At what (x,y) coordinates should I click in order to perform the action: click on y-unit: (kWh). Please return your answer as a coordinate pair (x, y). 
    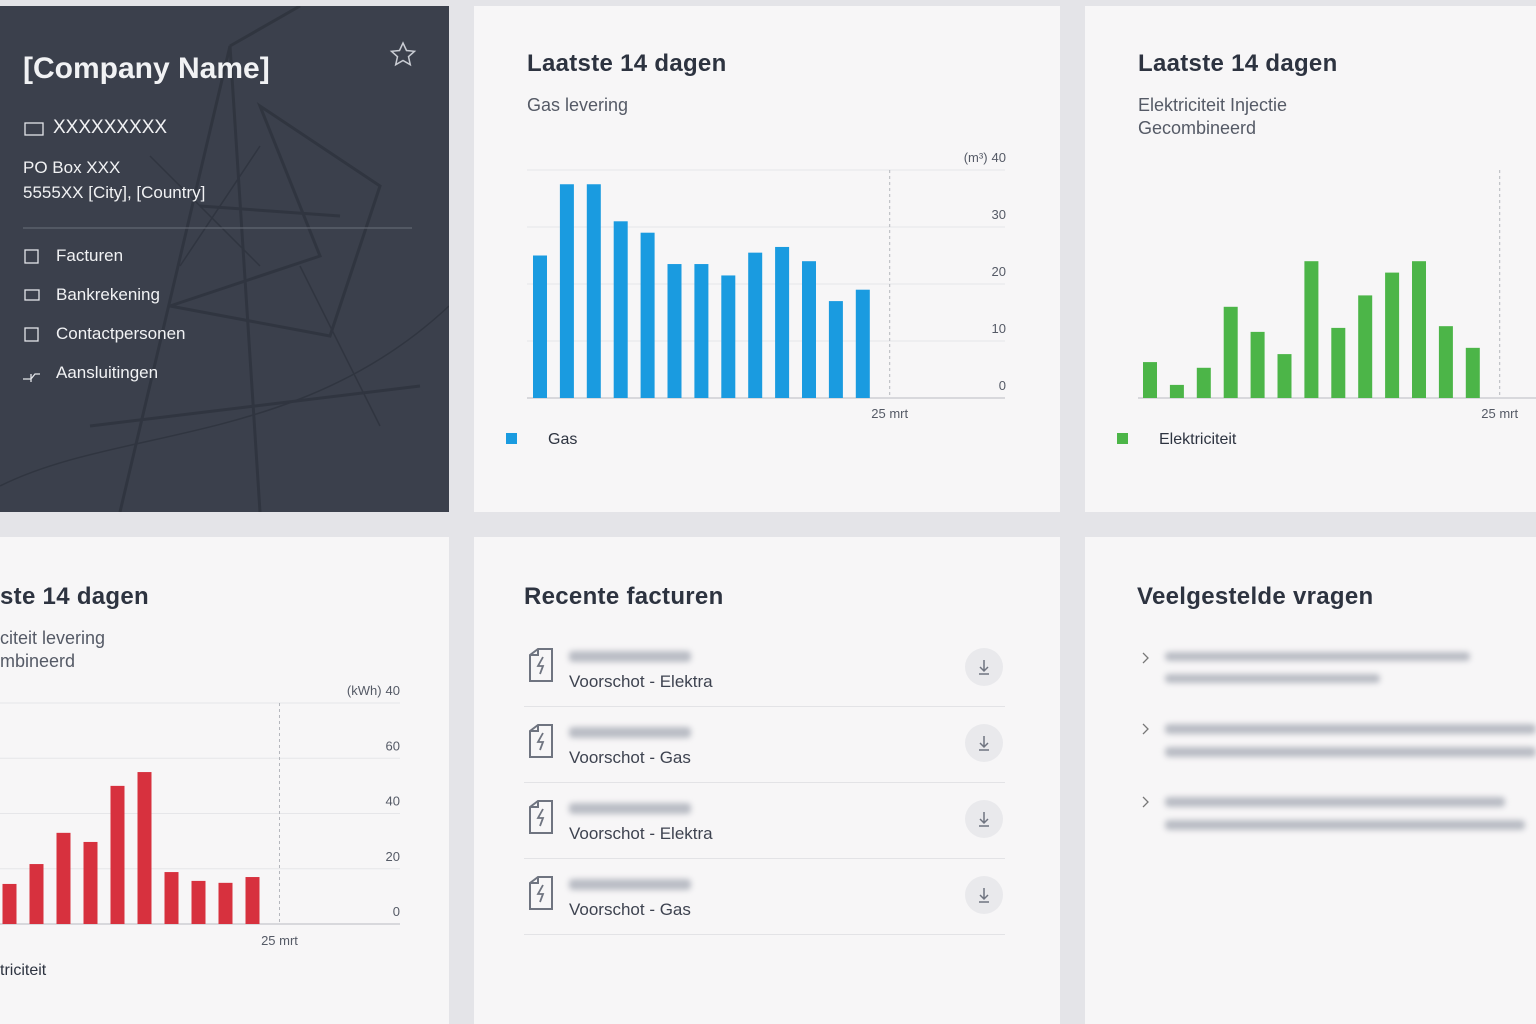
    Looking at the image, I should click on (364, 690).